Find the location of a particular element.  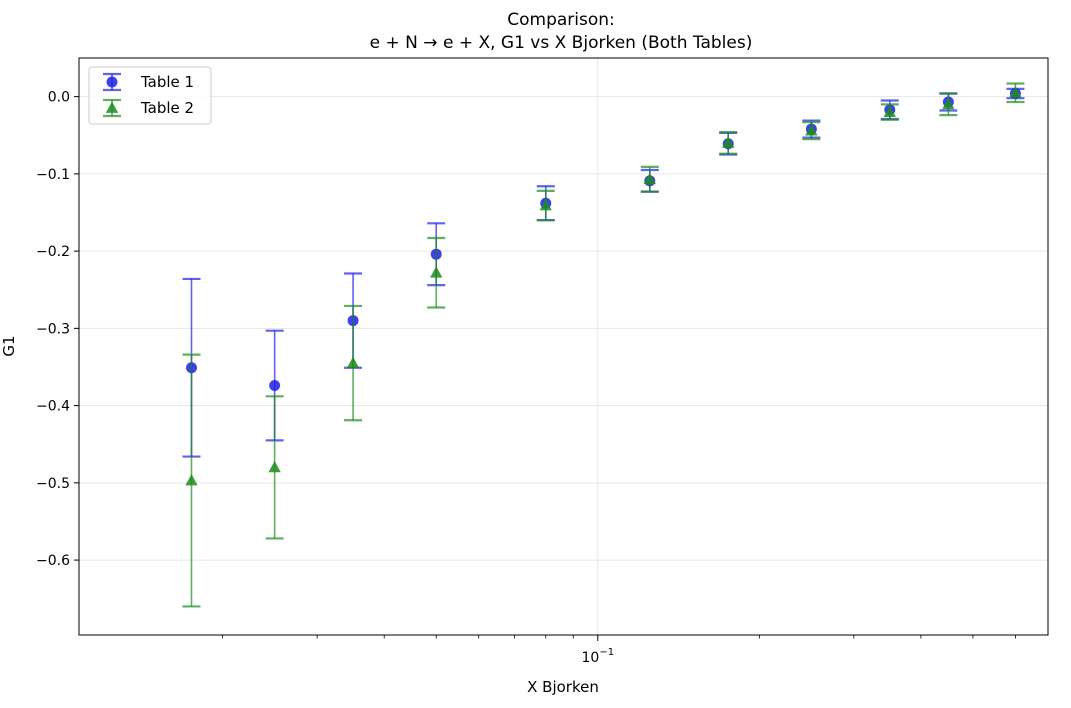

y-tick-label: −0.5 is located at coordinates (53, 484).